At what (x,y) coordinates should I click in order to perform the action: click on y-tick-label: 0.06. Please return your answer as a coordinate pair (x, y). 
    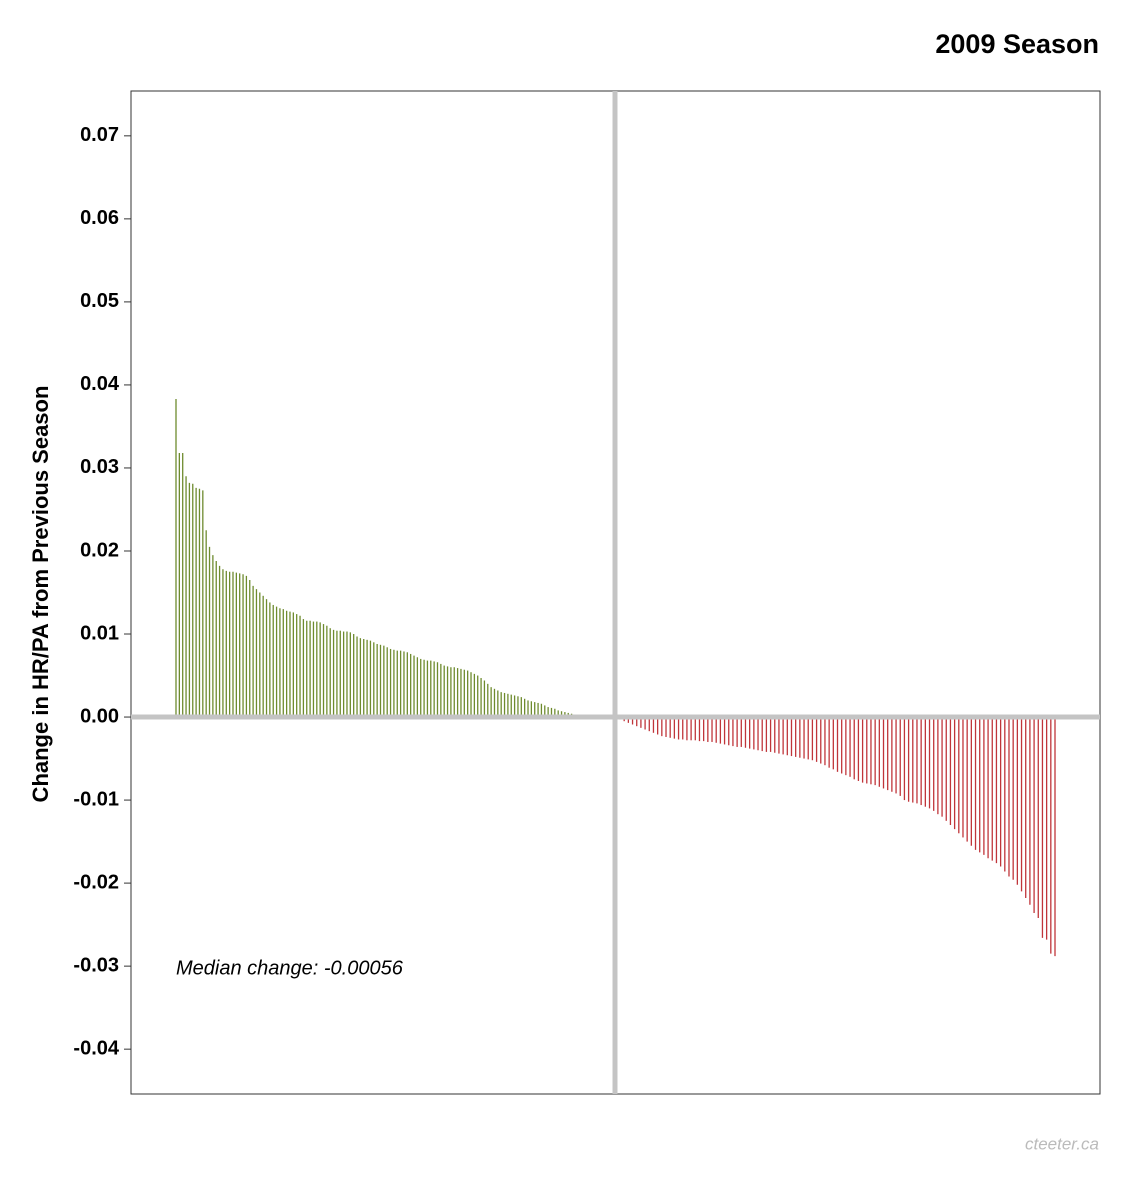
    Looking at the image, I should click on (99, 218).